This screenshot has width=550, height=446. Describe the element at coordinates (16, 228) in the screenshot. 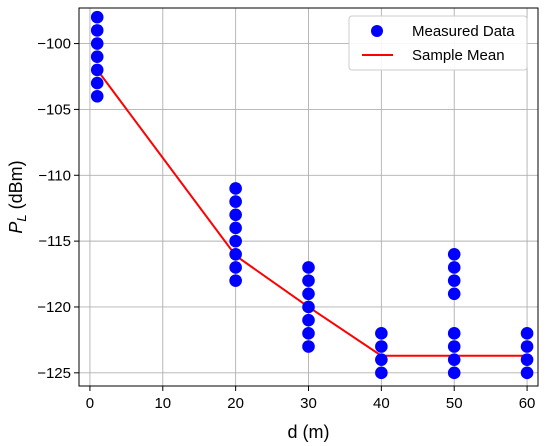

I see `y-axis-label-main: P` at that location.